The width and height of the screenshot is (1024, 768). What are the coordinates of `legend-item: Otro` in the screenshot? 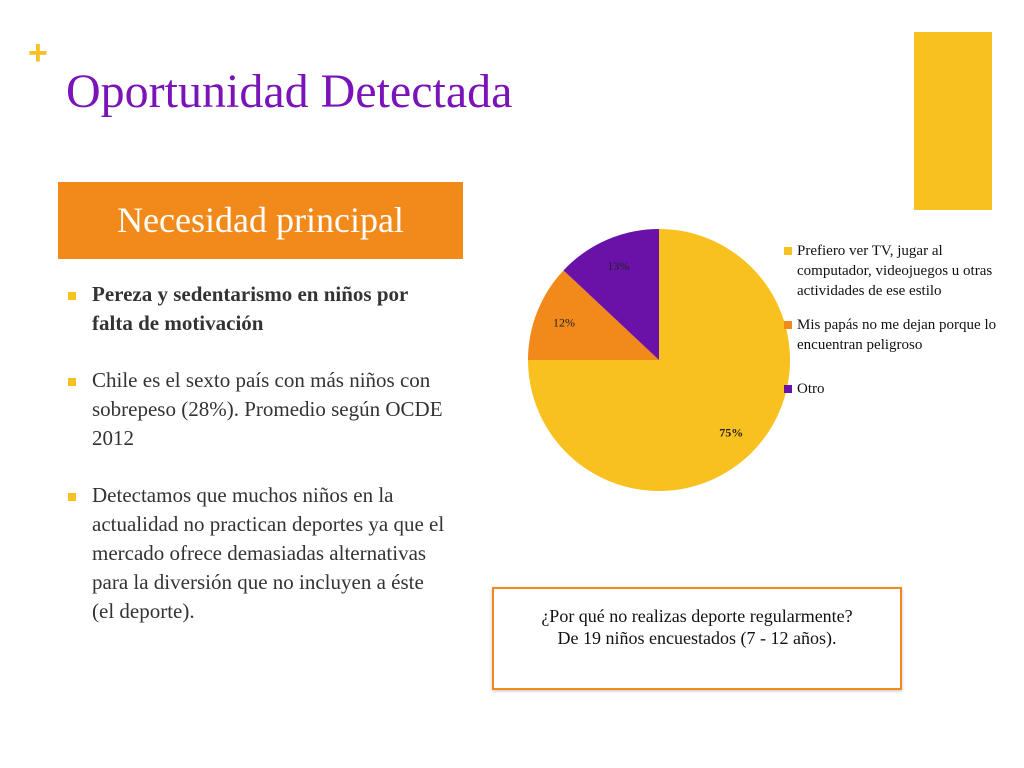 It's located at (891, 389).